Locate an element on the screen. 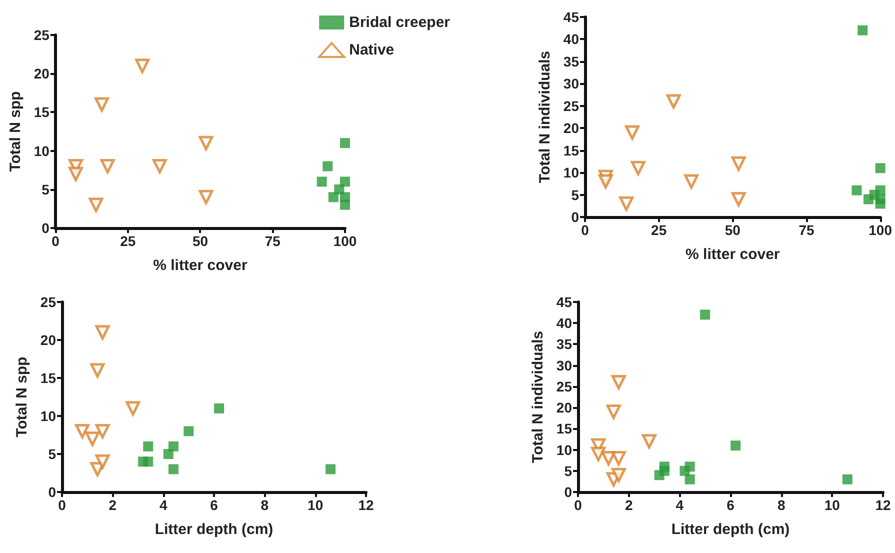 This screenshot has width=895, height=553. legend-label: Bridal creeper is located at coordinates (399, 22).